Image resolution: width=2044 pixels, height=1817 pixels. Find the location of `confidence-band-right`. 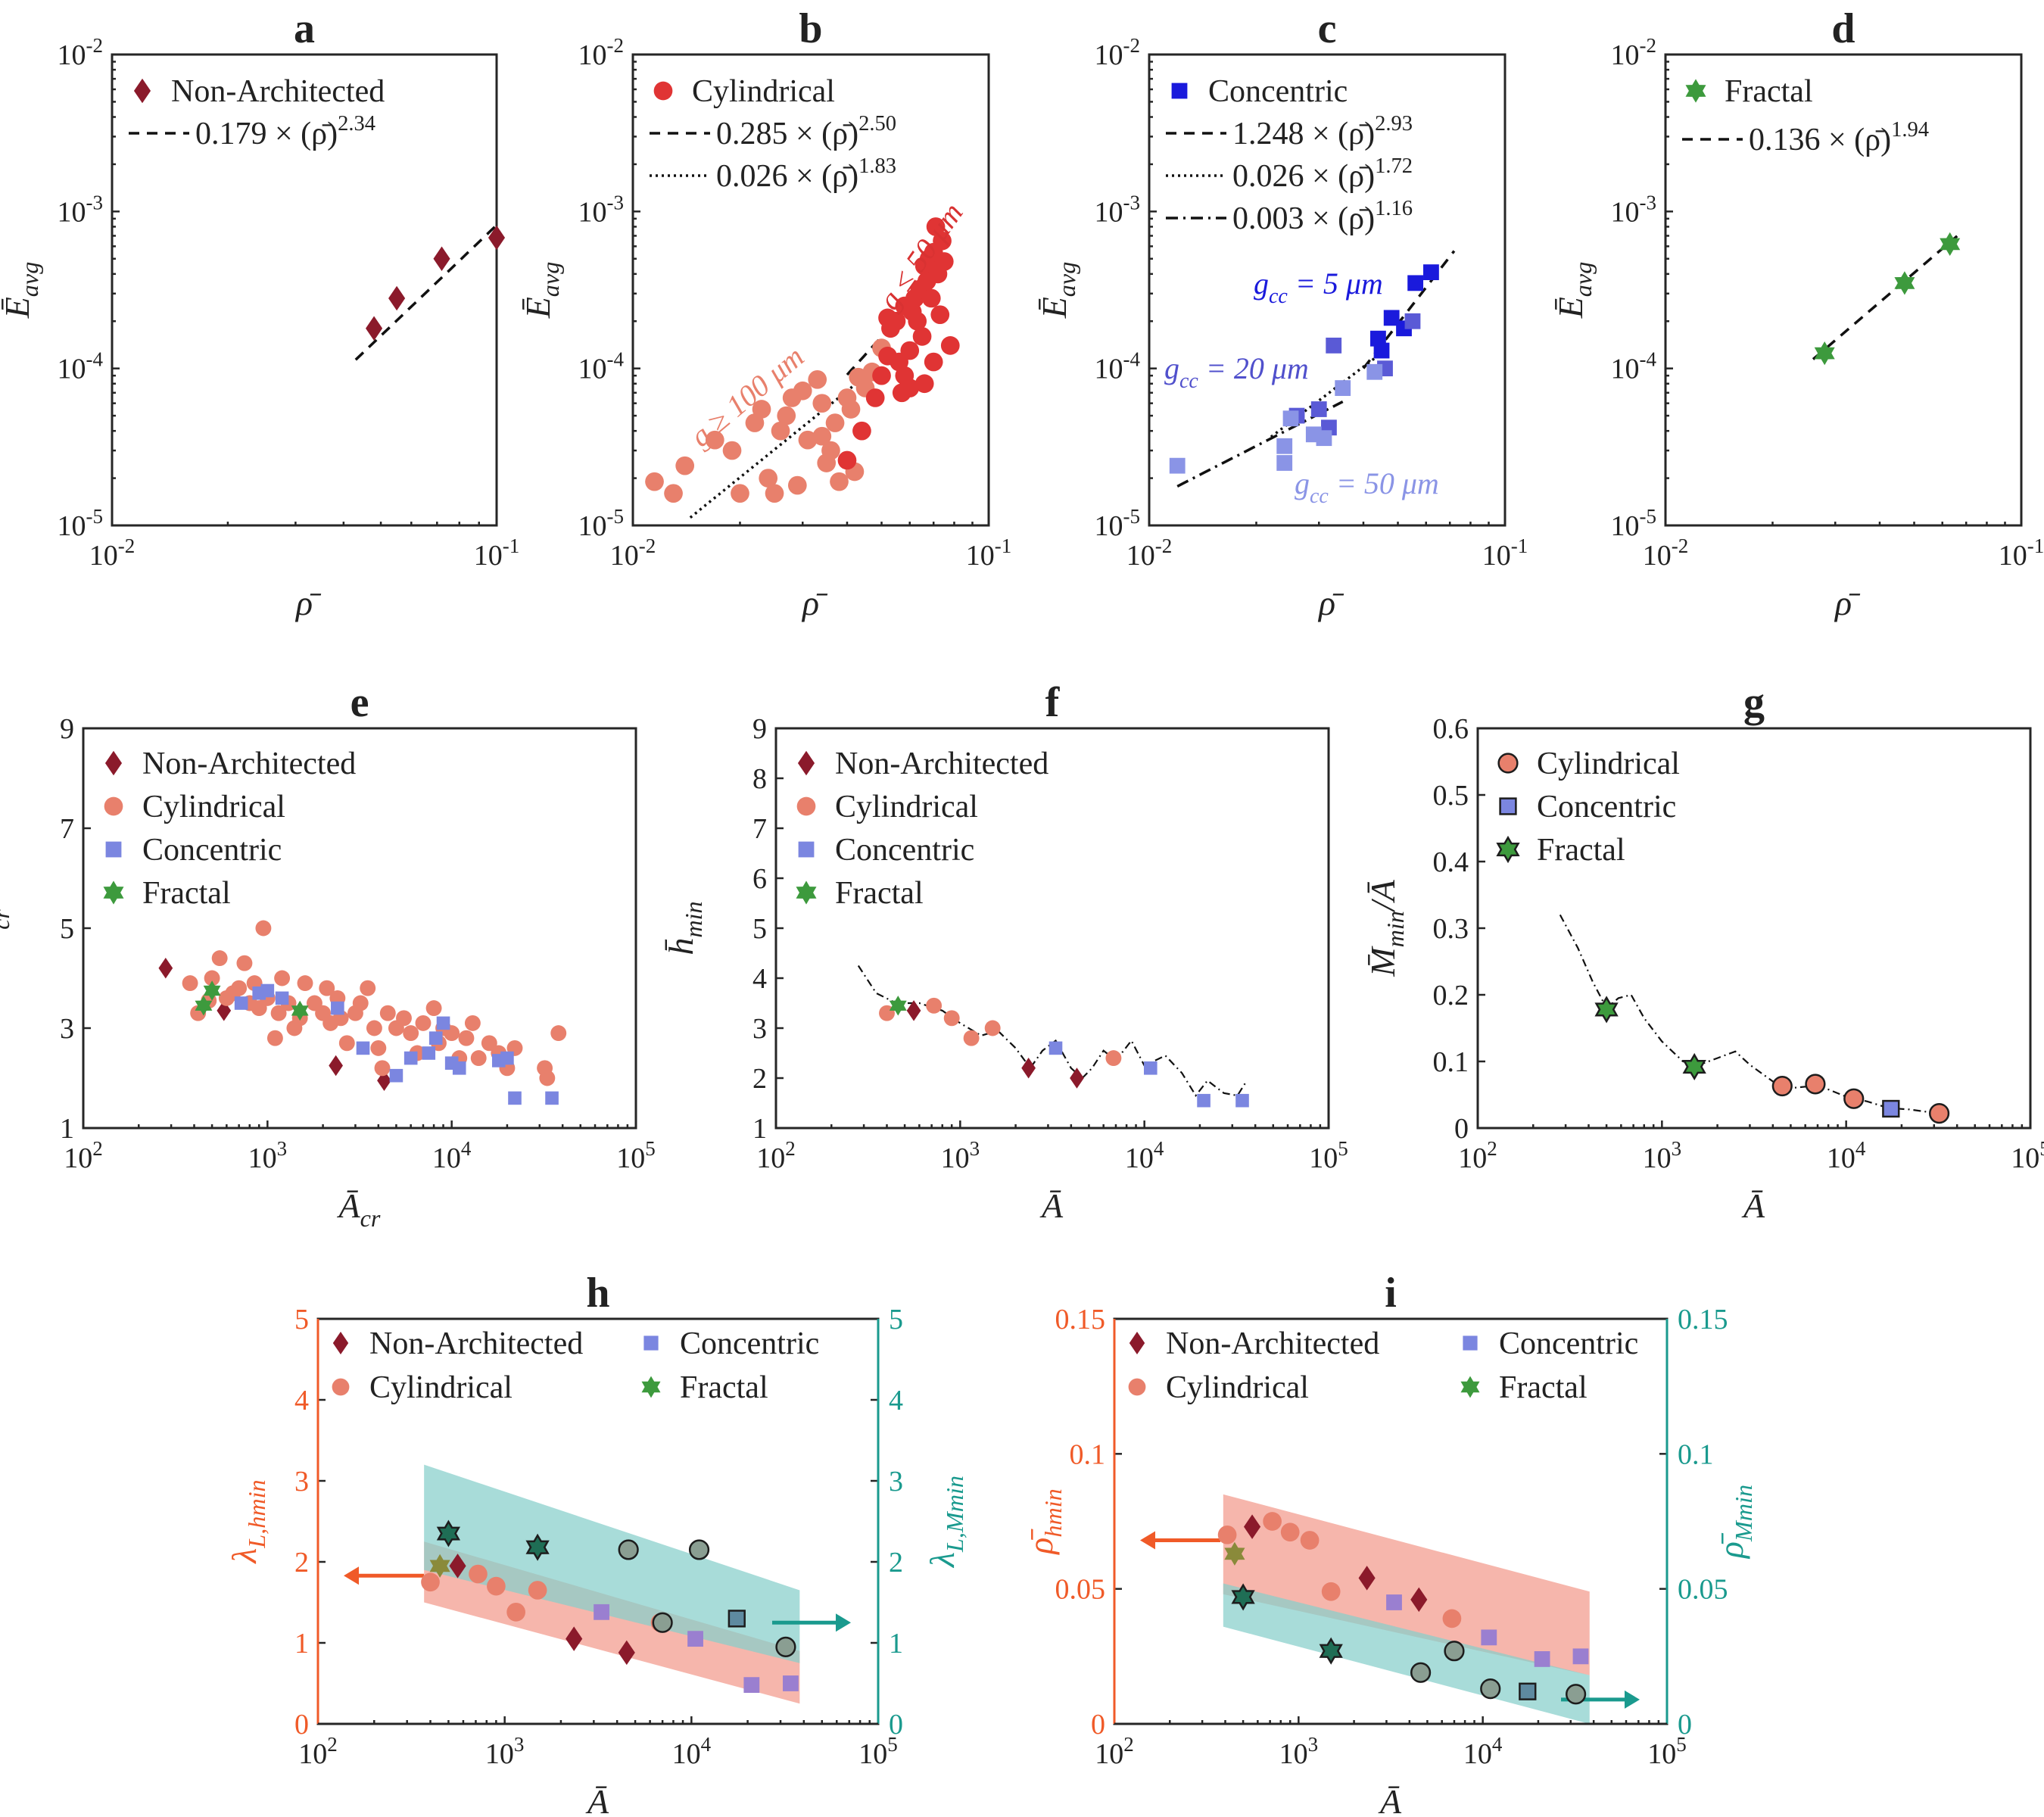

confidence-band-right is located at coordinates (612, 1563).